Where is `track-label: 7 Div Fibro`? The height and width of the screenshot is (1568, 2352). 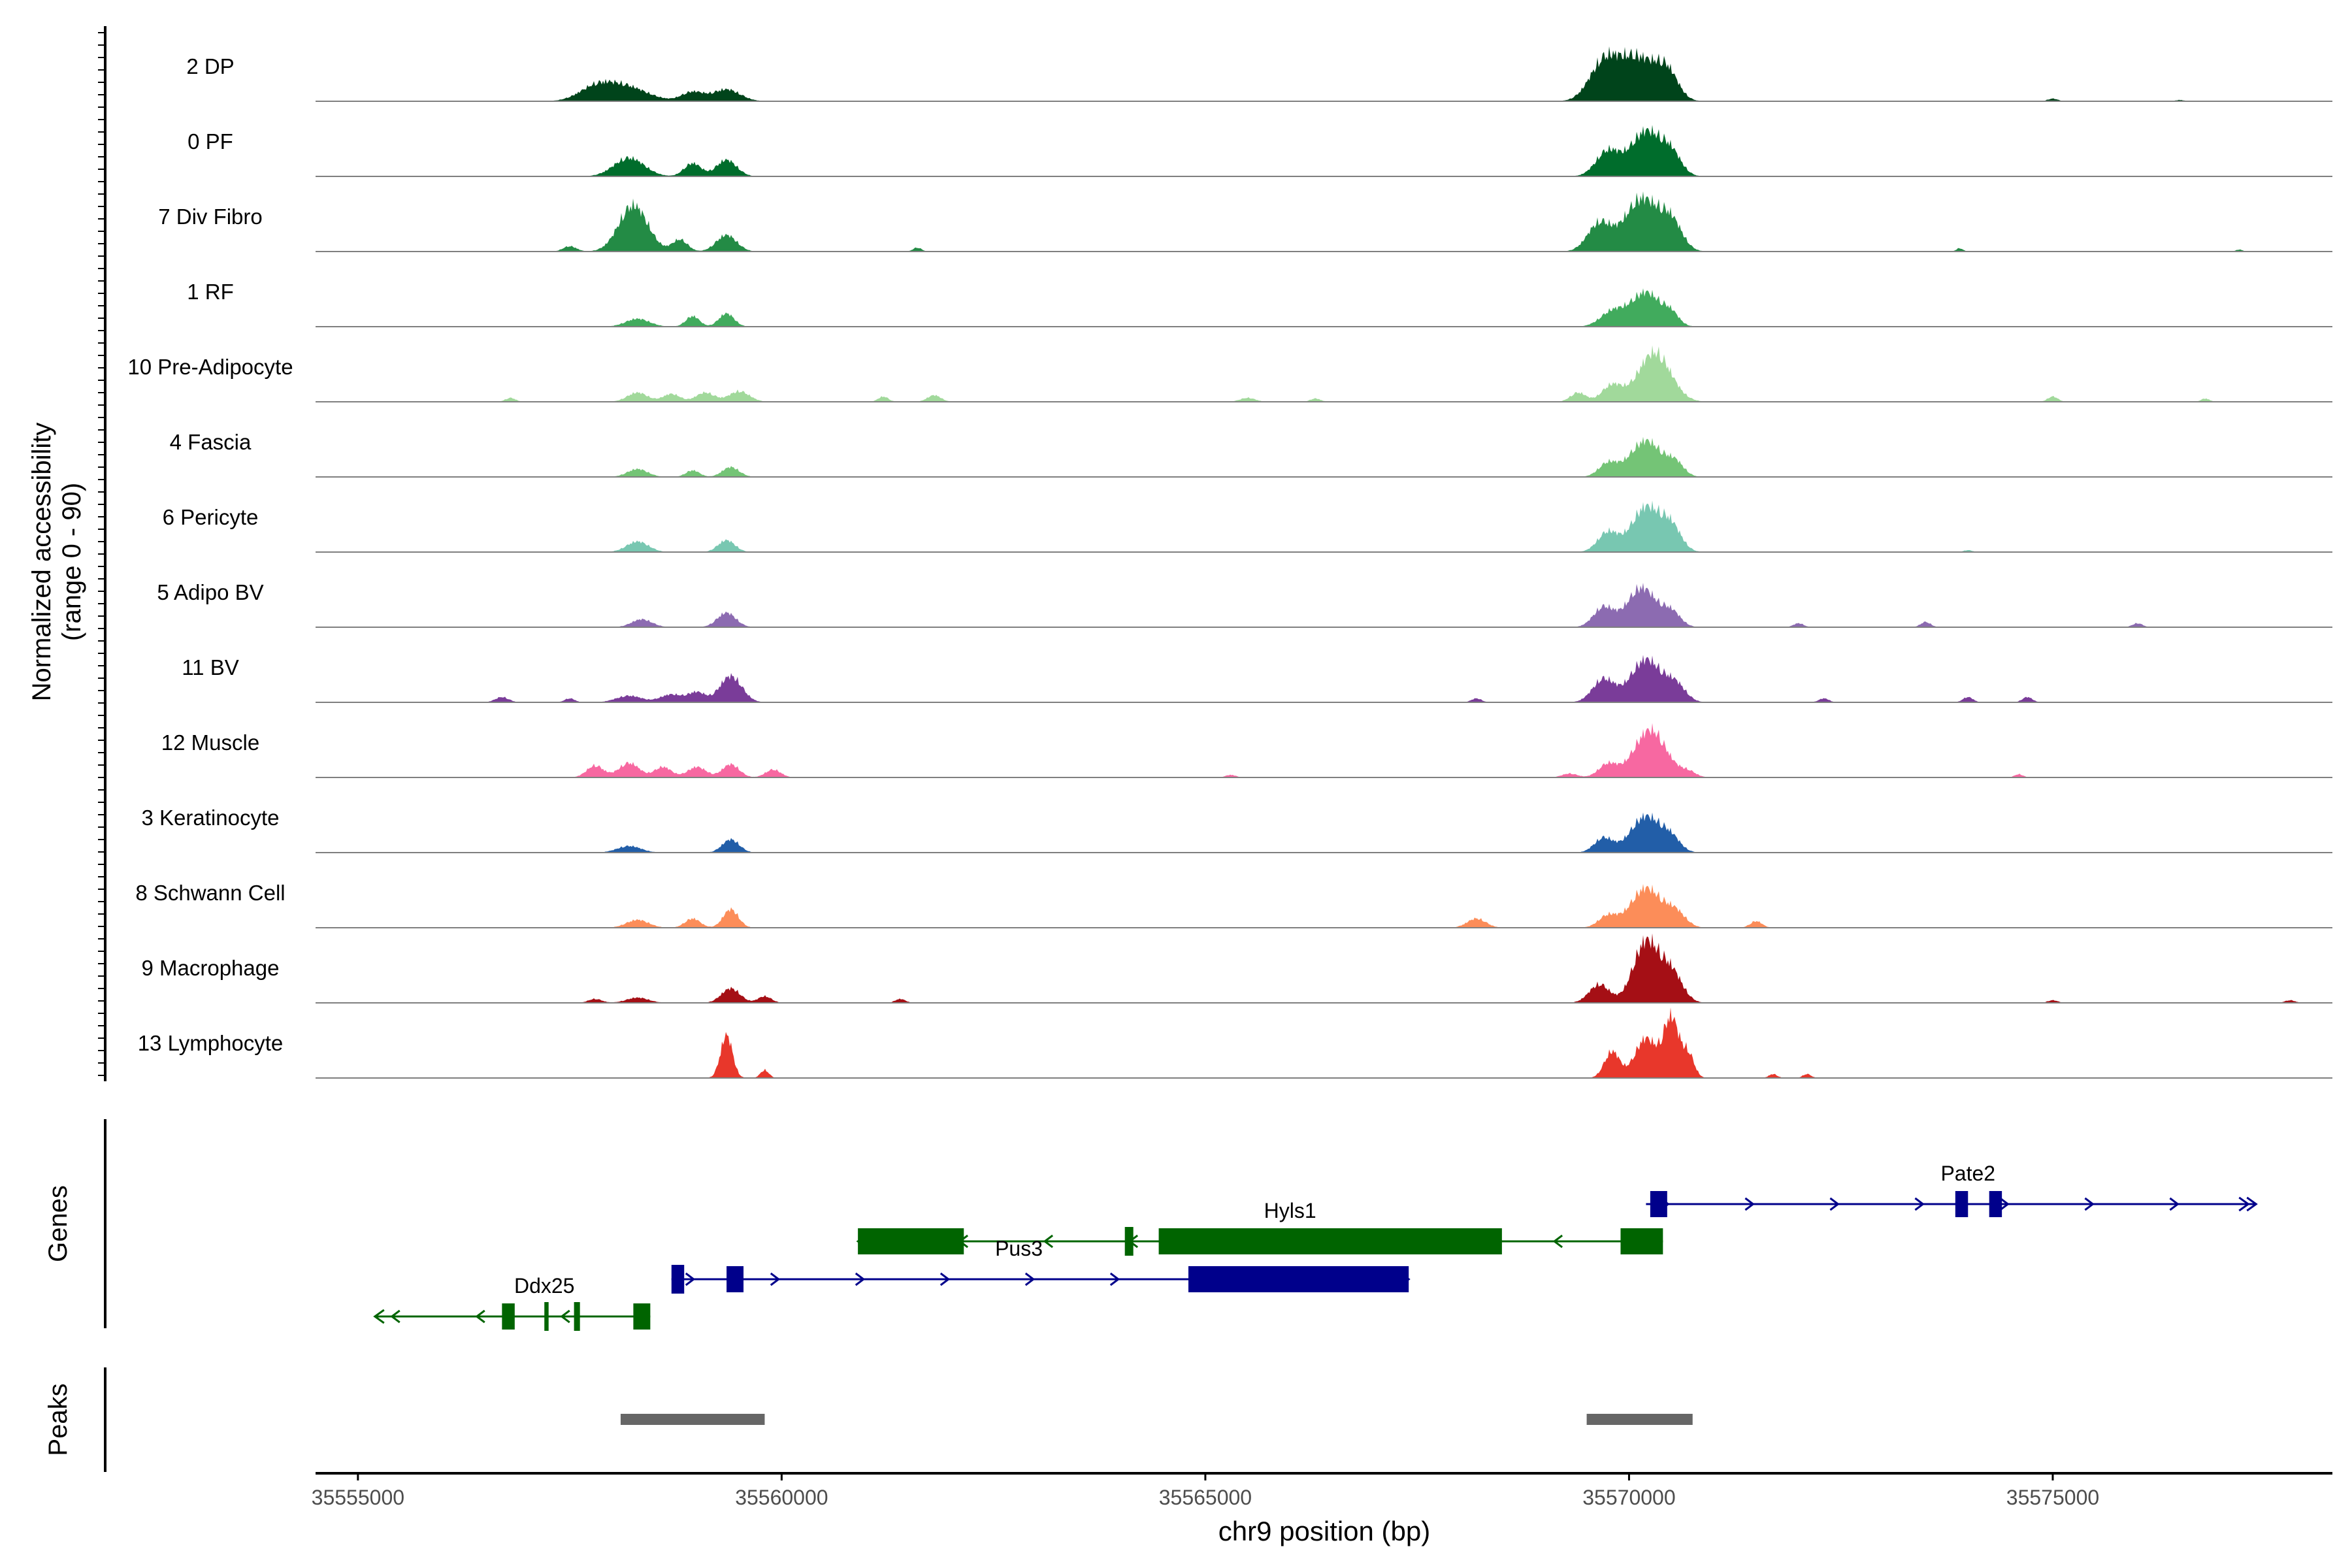
track-label: 7 Div Fibro is located at coordinates (210, 216).